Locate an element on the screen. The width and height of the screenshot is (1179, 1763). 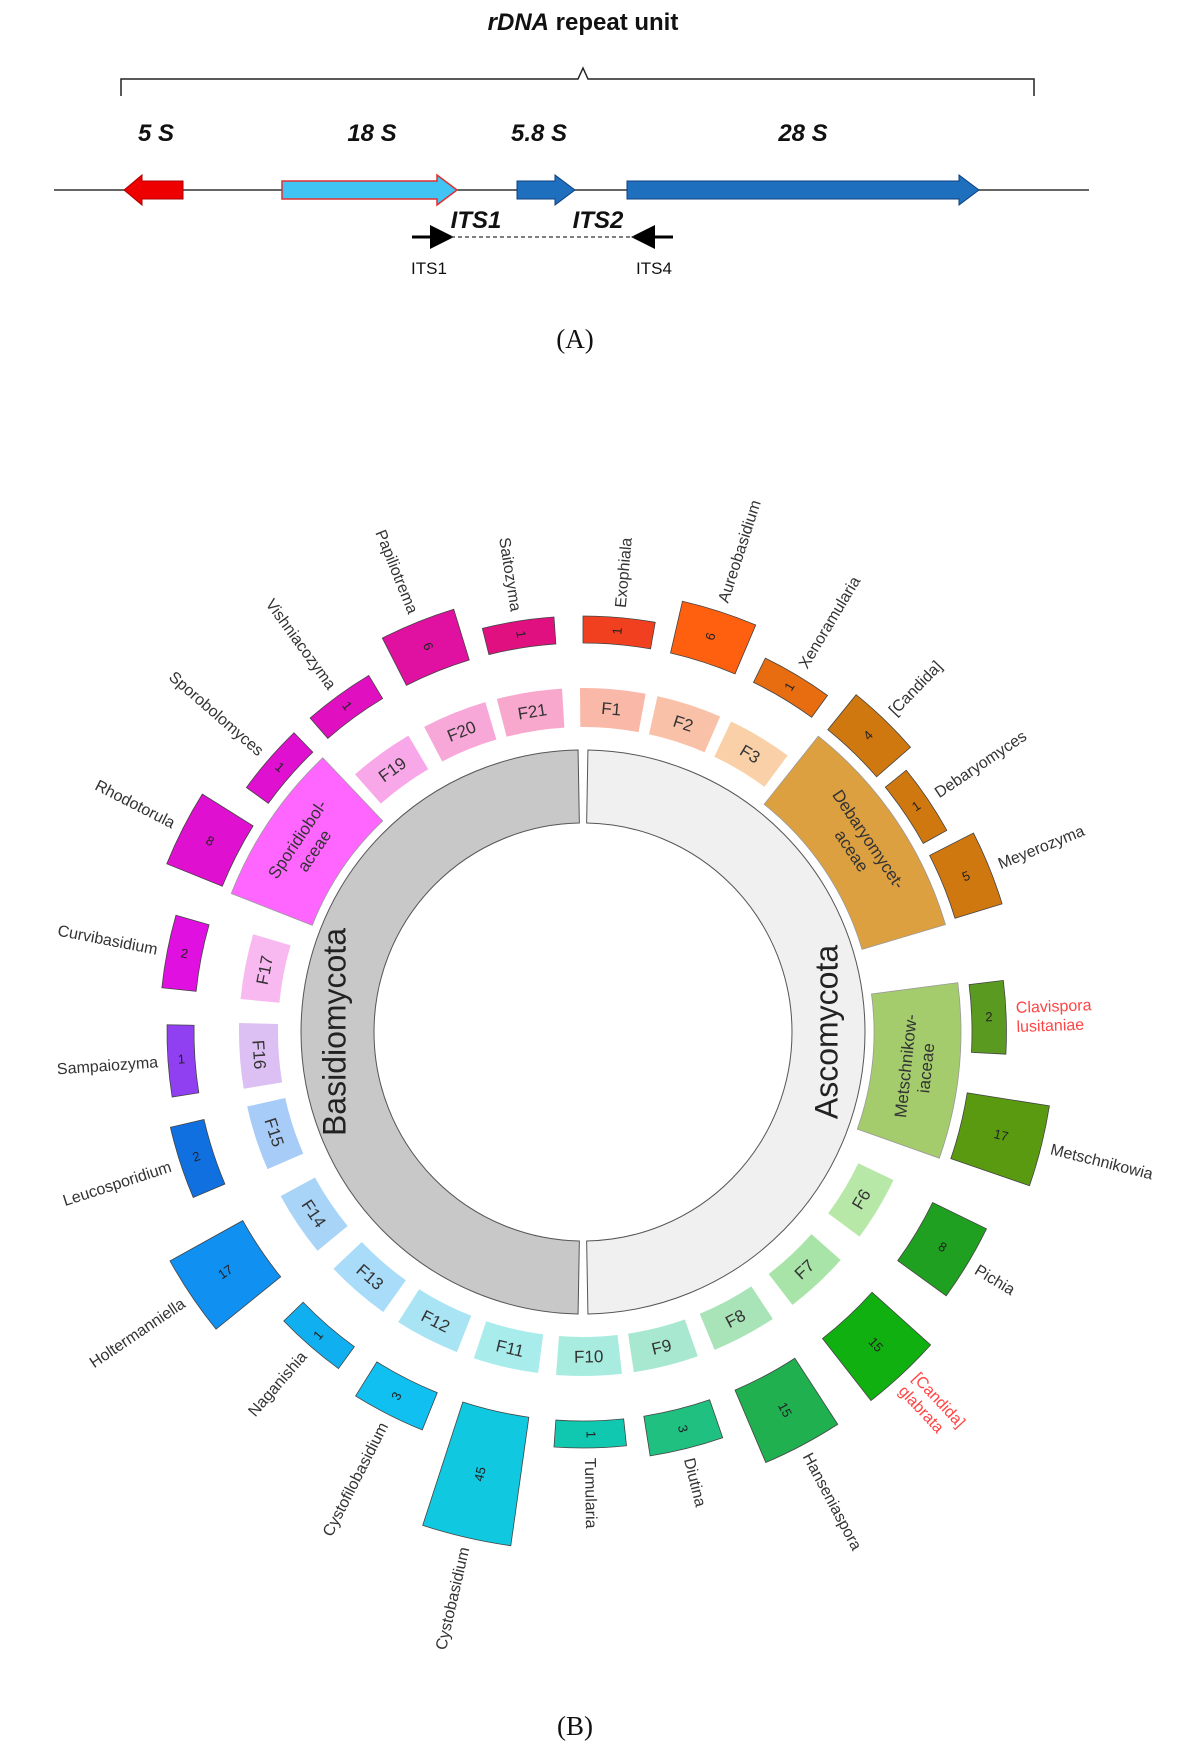
genus-label: Hanseniaspora is located at coordinates (832, 1501).